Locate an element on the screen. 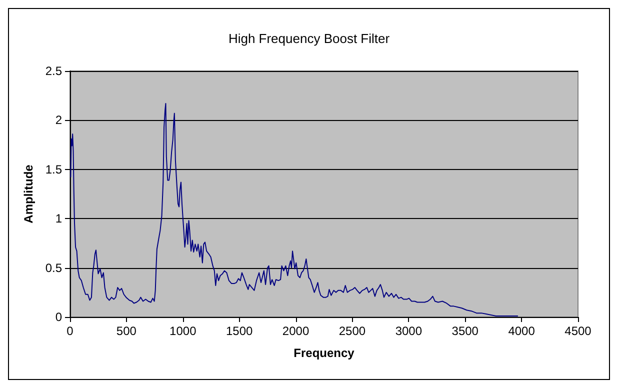 The width and height of the screenshot is (620, 390). x-tick-label: 3500 is located at coordinates (465, 331).